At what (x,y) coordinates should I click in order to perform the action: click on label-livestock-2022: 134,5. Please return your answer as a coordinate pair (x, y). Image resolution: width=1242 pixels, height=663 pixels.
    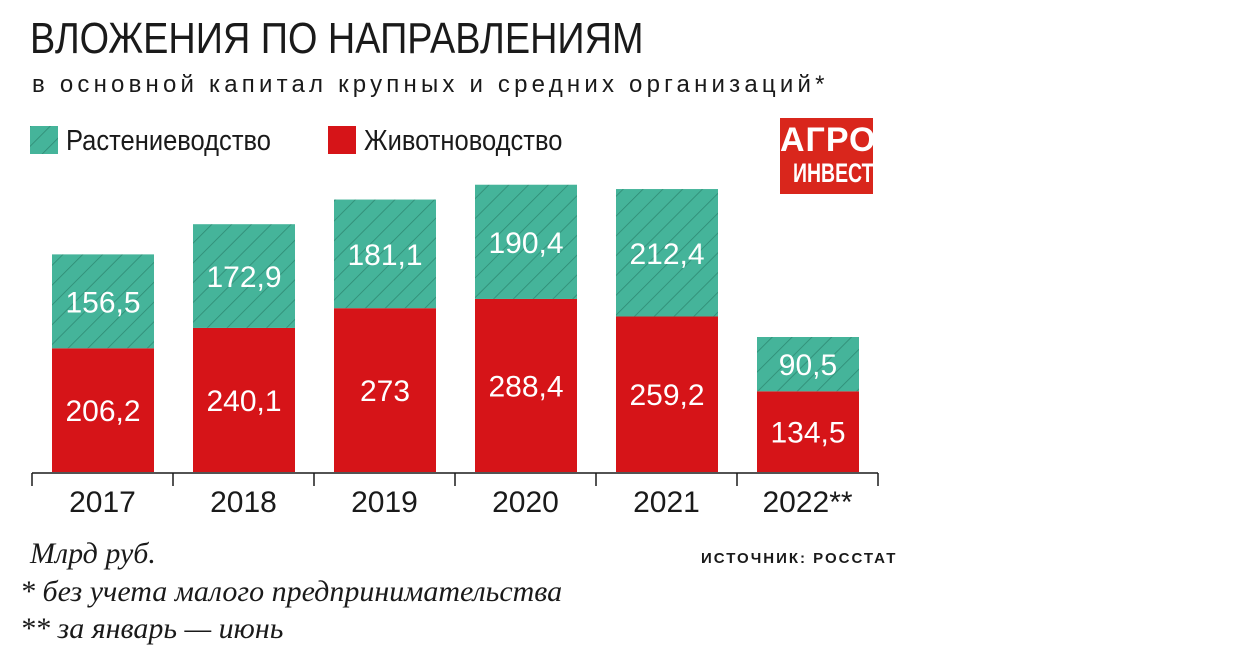
    Looking at the image, I should click on (807, 433).